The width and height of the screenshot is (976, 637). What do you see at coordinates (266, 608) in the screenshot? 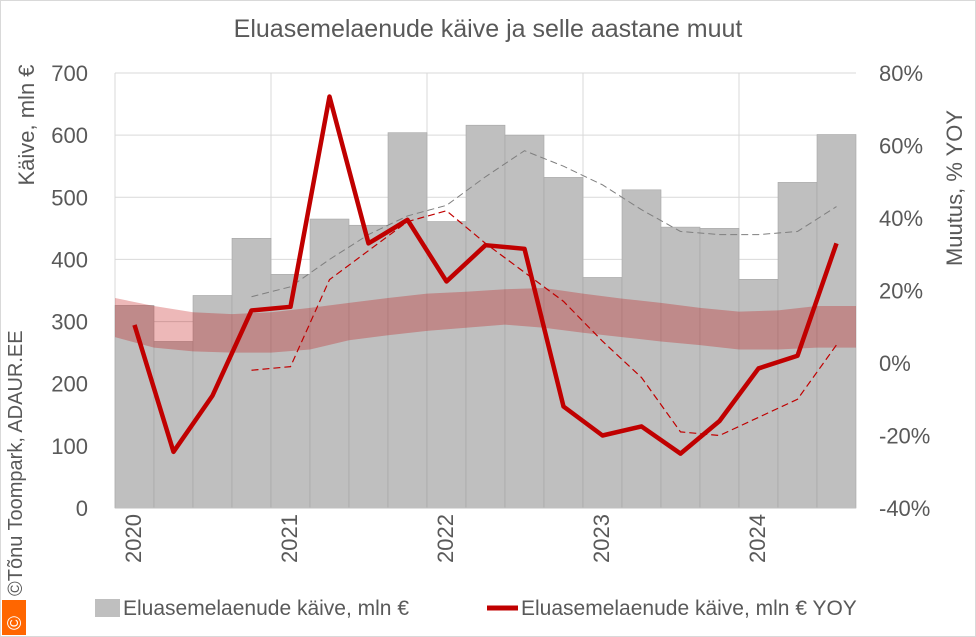
I see `legend-bar-label: Eluasemelaenude käive, mln €` at bounding box center [266, 608].